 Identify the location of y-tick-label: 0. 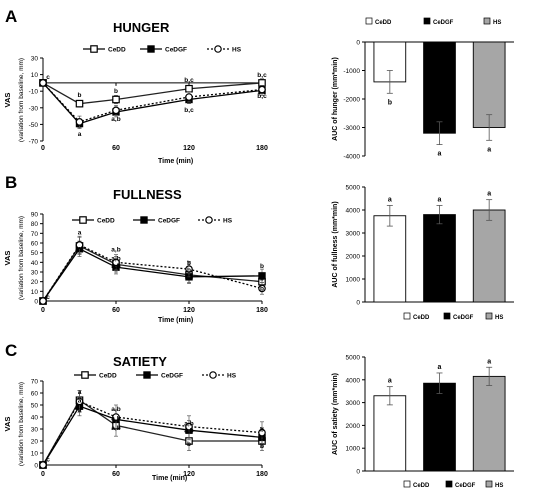
(36, 302).